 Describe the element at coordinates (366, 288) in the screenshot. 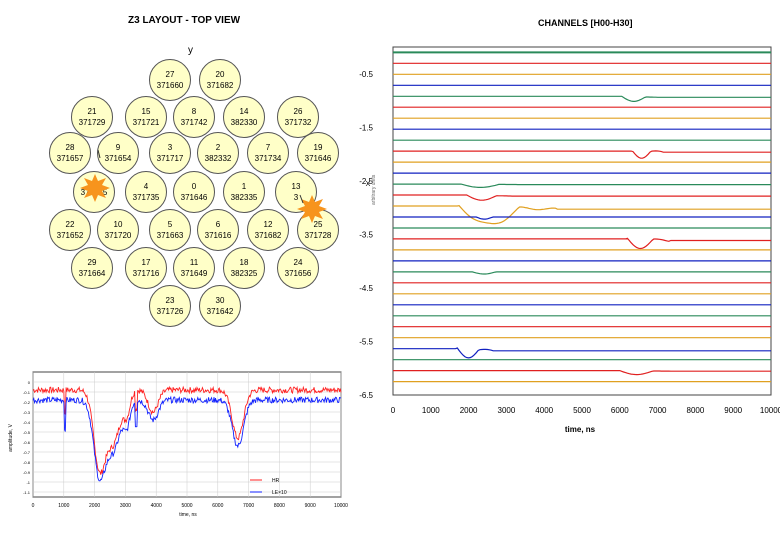

I see `channels-ytick-label: -4.5` at that location.